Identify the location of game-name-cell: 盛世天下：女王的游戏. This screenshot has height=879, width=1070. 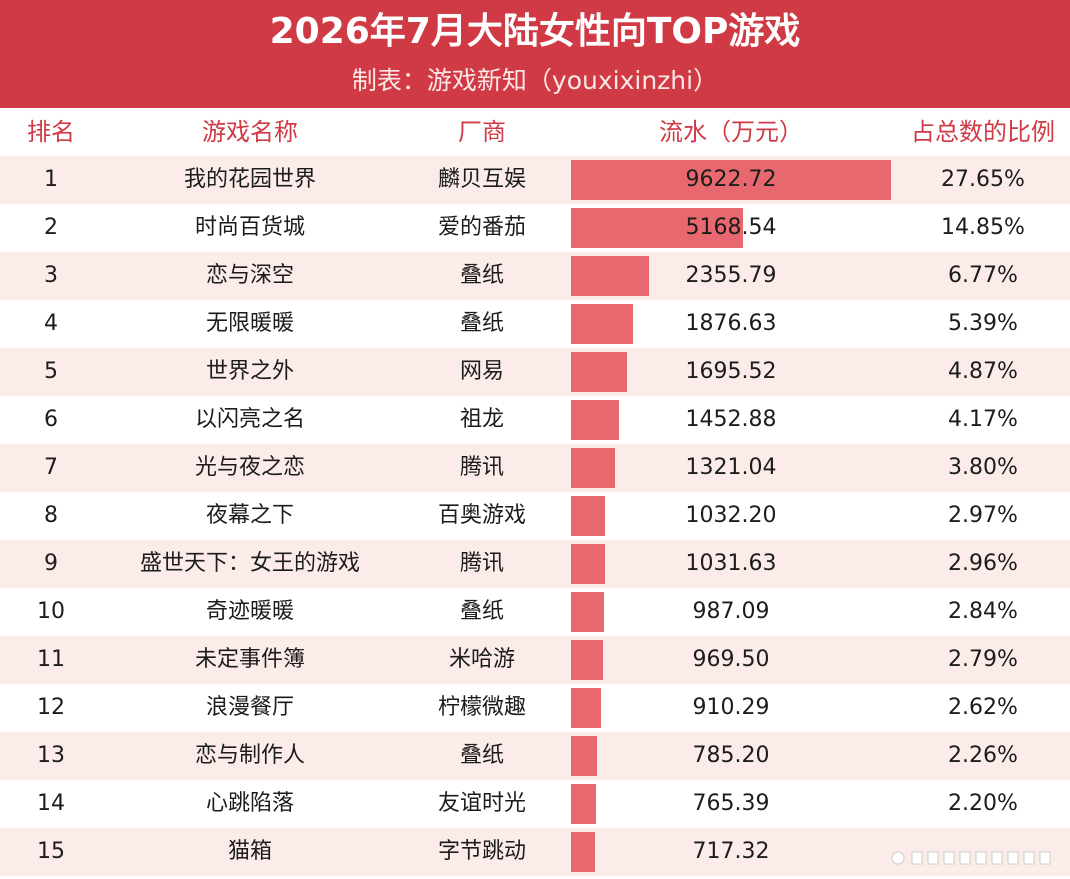
(249, 563).